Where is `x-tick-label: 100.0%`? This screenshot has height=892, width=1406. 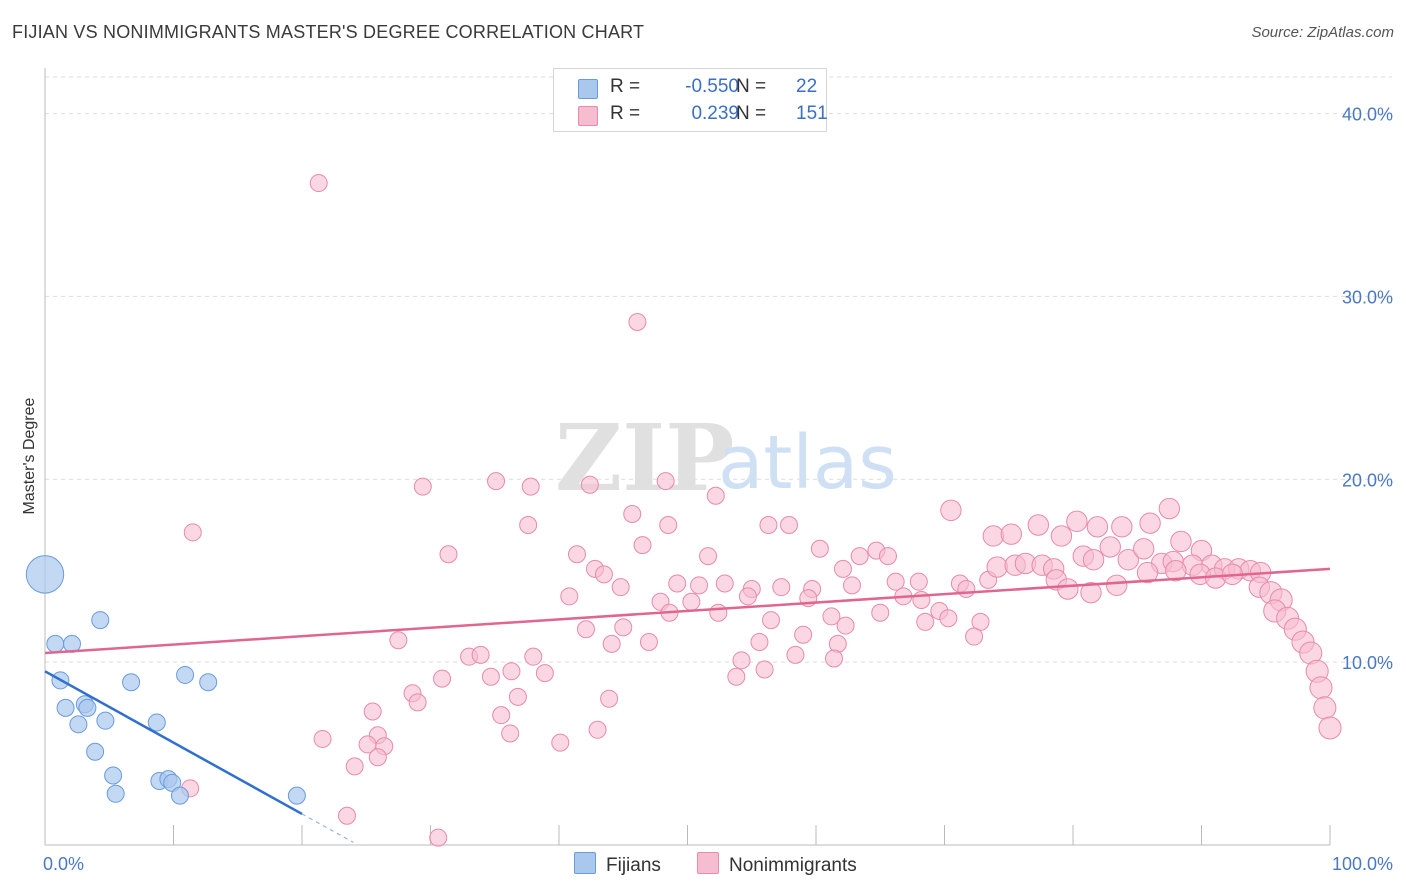 x-tick-label: 100.0% is located at coordinates (1362, 864).